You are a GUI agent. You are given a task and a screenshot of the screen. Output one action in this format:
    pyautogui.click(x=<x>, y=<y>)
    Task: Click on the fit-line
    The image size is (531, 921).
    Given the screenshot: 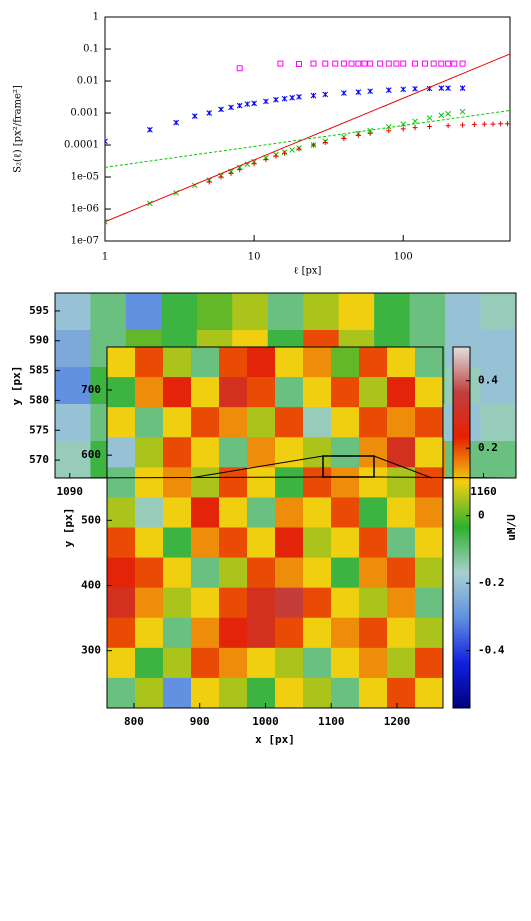 What is the action you would take?
    pyautogui.click(x=307, y=138)
    